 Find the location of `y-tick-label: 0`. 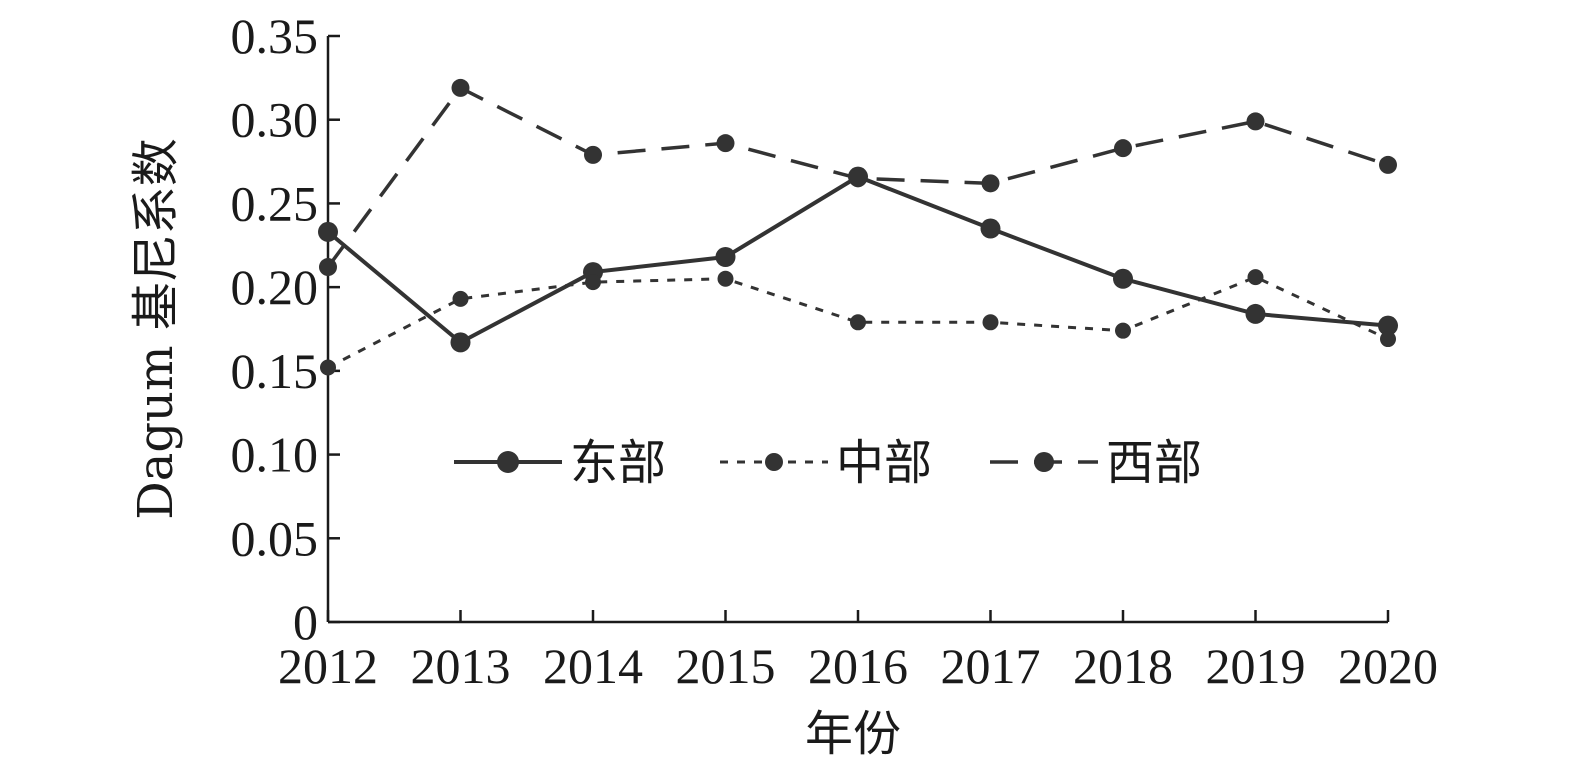

y-tick-label: 0 is located at coordinates (305, 622).